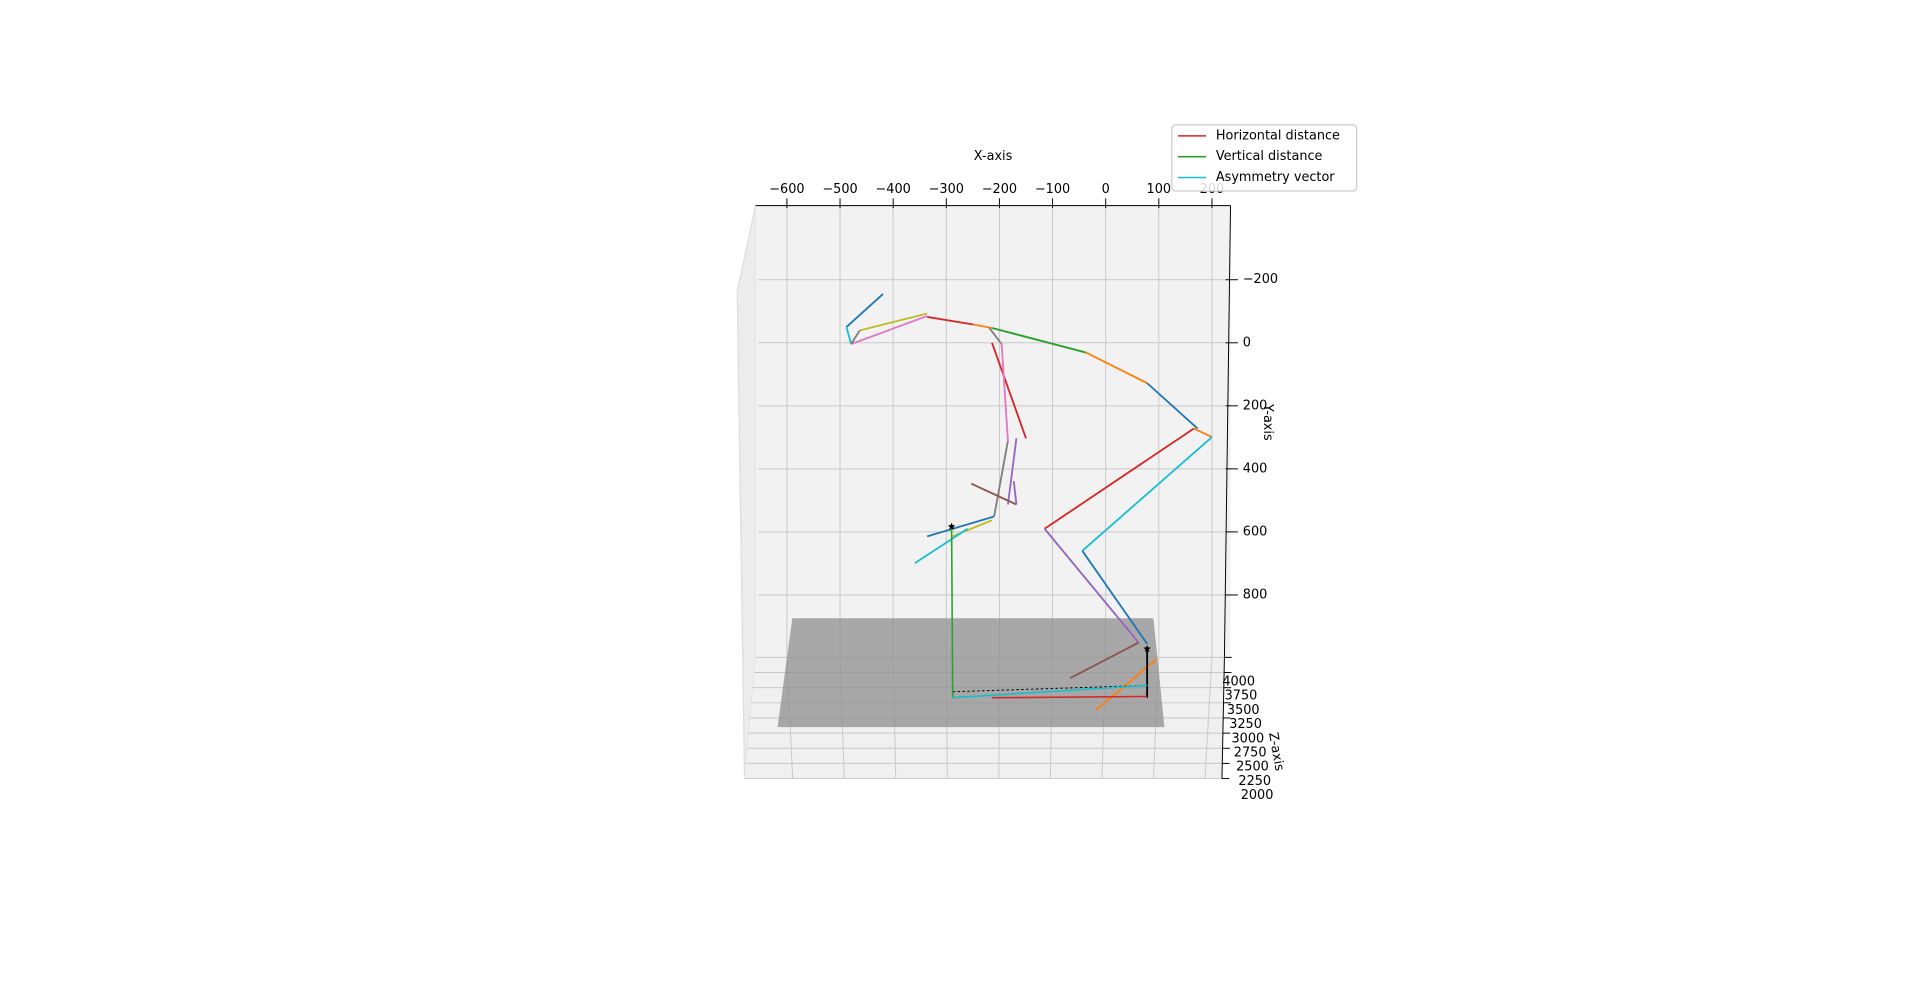 The height and width of the screenshot is (983, 1920). Describe the element at coordinates (1257, 795) in the screenshot. I see `z-tick-label: 2000` at that location.